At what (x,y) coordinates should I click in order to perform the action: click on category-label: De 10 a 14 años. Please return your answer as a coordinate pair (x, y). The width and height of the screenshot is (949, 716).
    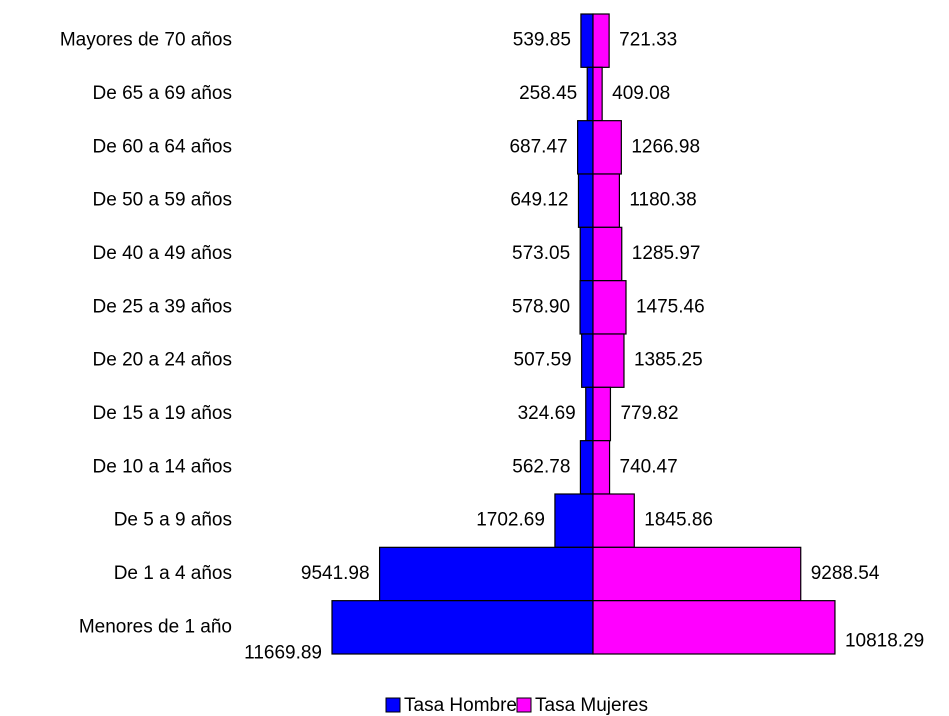
    Looking at the image, I should click on (162, 466).